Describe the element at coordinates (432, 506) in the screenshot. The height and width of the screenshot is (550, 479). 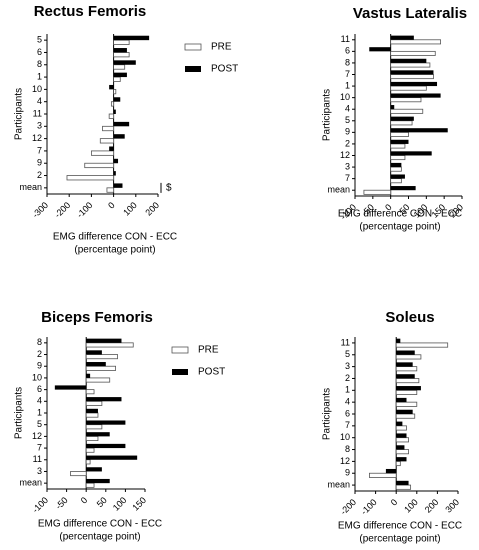
I see `x-tick-label: 200` at that location.